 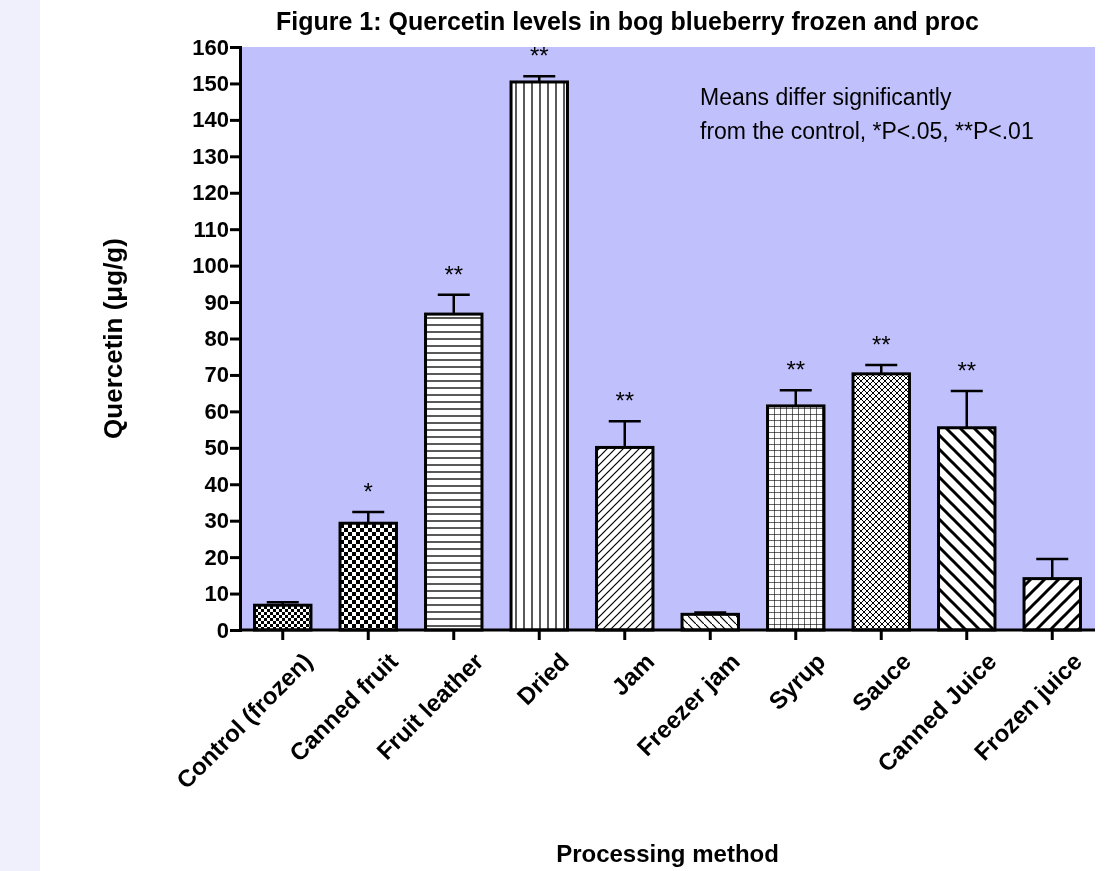 I want to click on y-tick-label: 30, so click(x=216, y=521).